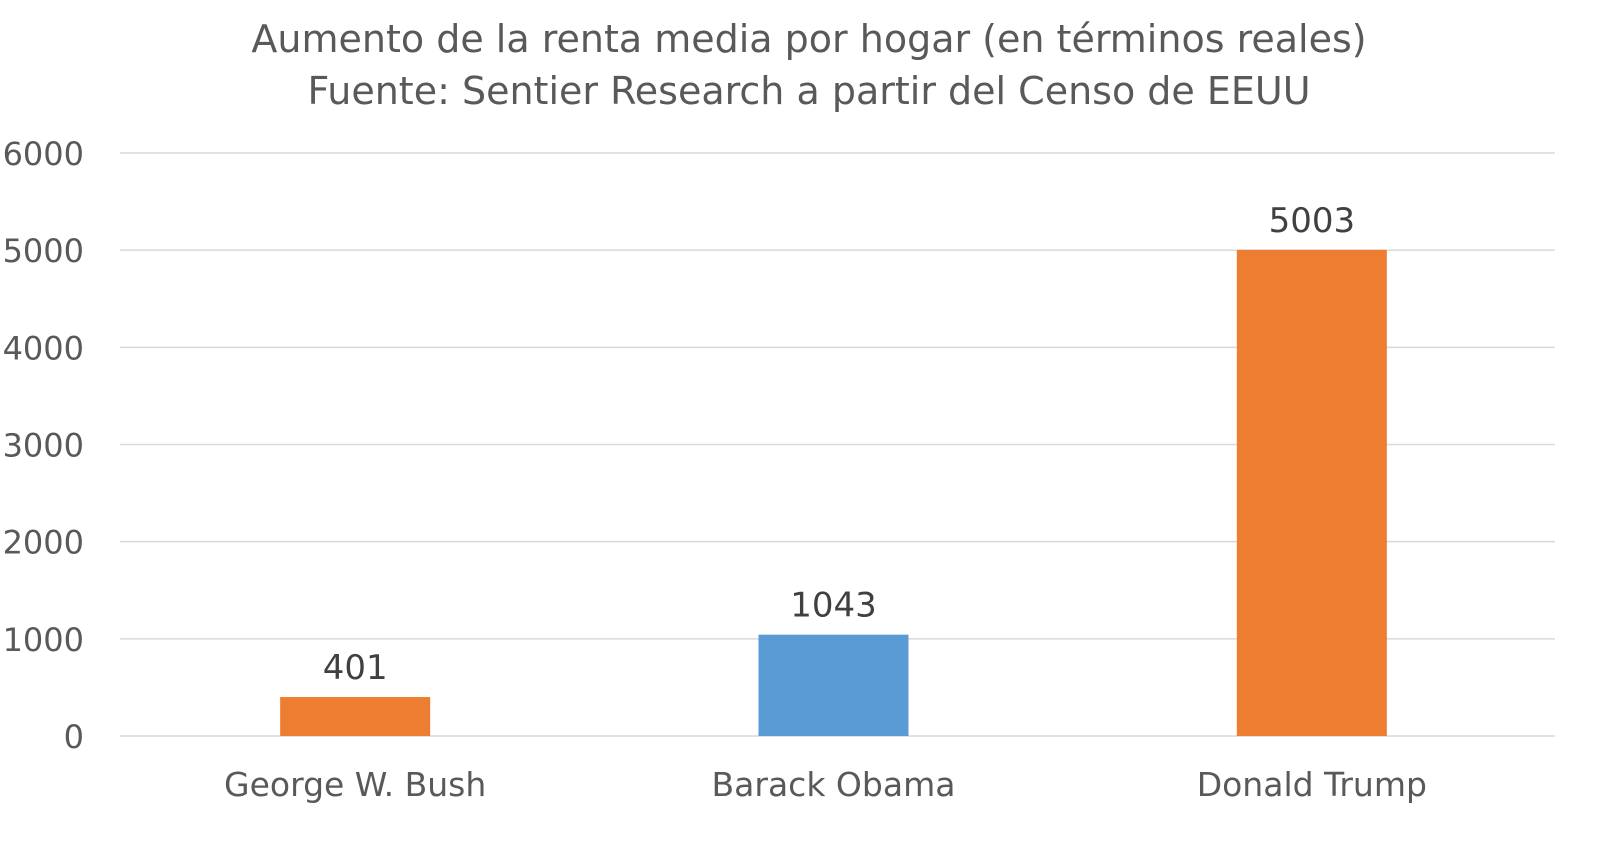  Describe the element at coordinates (43, 348) in the screenshot. I see `y-tick-label: 4000` at that location.